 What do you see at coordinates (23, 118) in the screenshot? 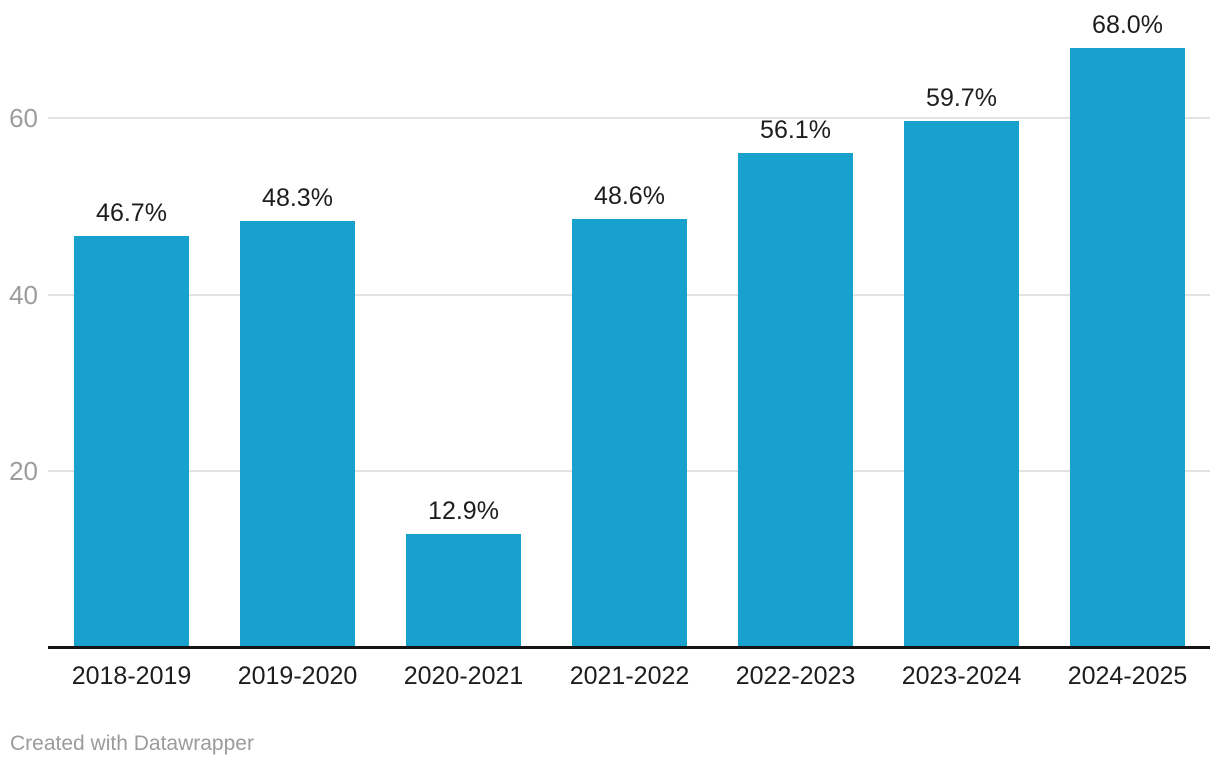
I see `y-tick-label-60: 60` at bounding box center [23, 118].